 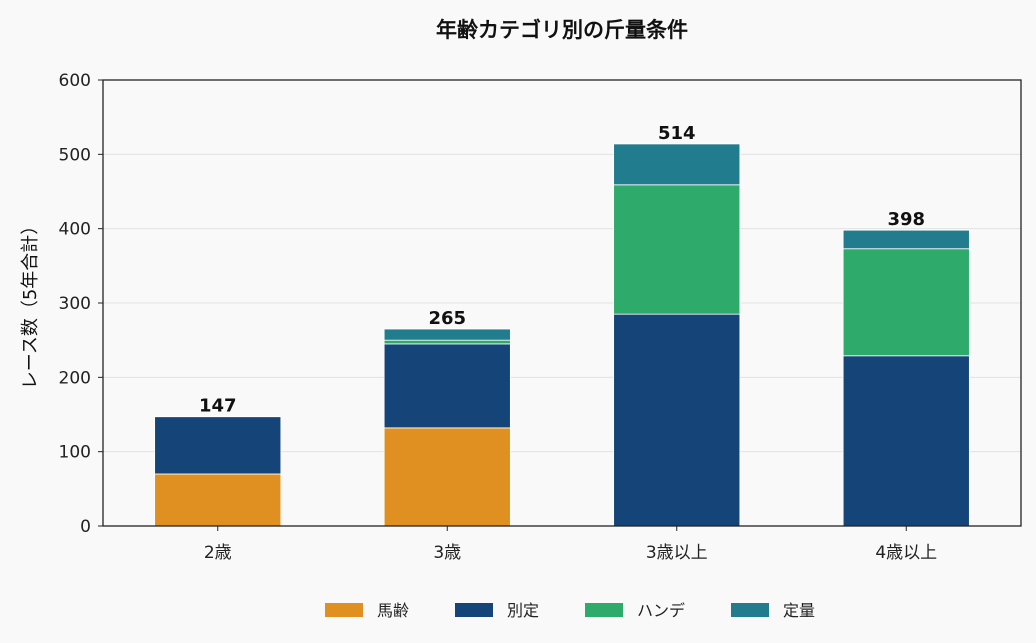 What do you see at coordinates (523, 610) in the screenshot?
I see `legend-label: 別定` at bounding box center [523, 610].